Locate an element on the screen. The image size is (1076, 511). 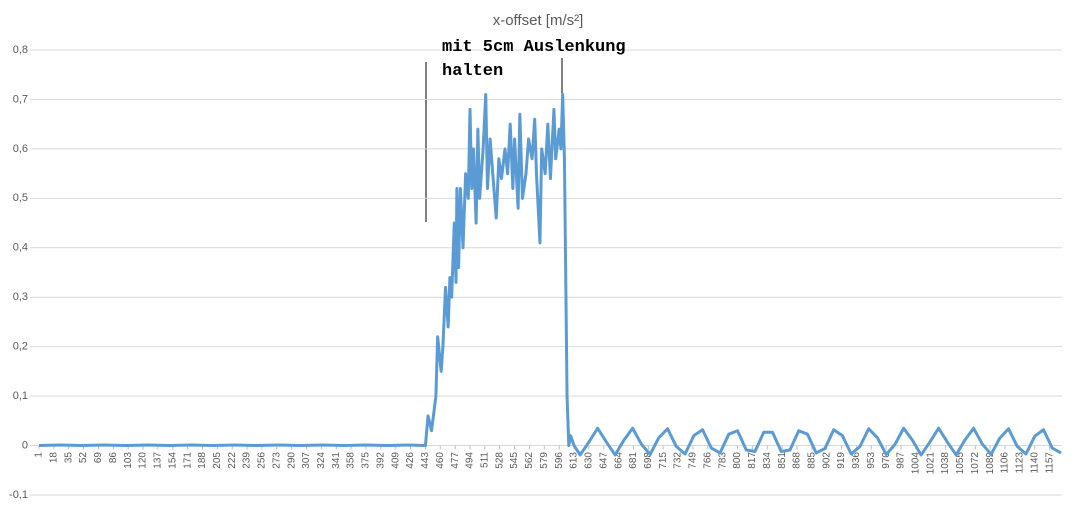
x-tick-label: 630 is located at coordinates (589, 460).